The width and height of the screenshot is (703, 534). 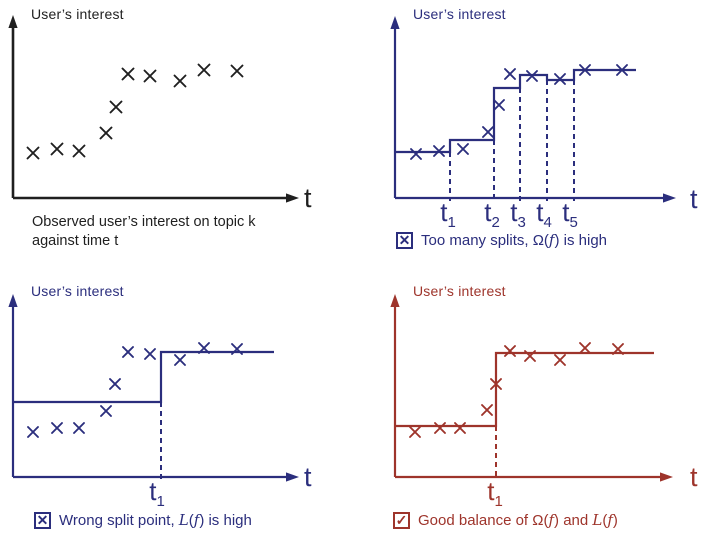 I want to click on caption-too-many-splits: ✕ Too many splits, Ω(f) is high, so click(x=501, y=240).